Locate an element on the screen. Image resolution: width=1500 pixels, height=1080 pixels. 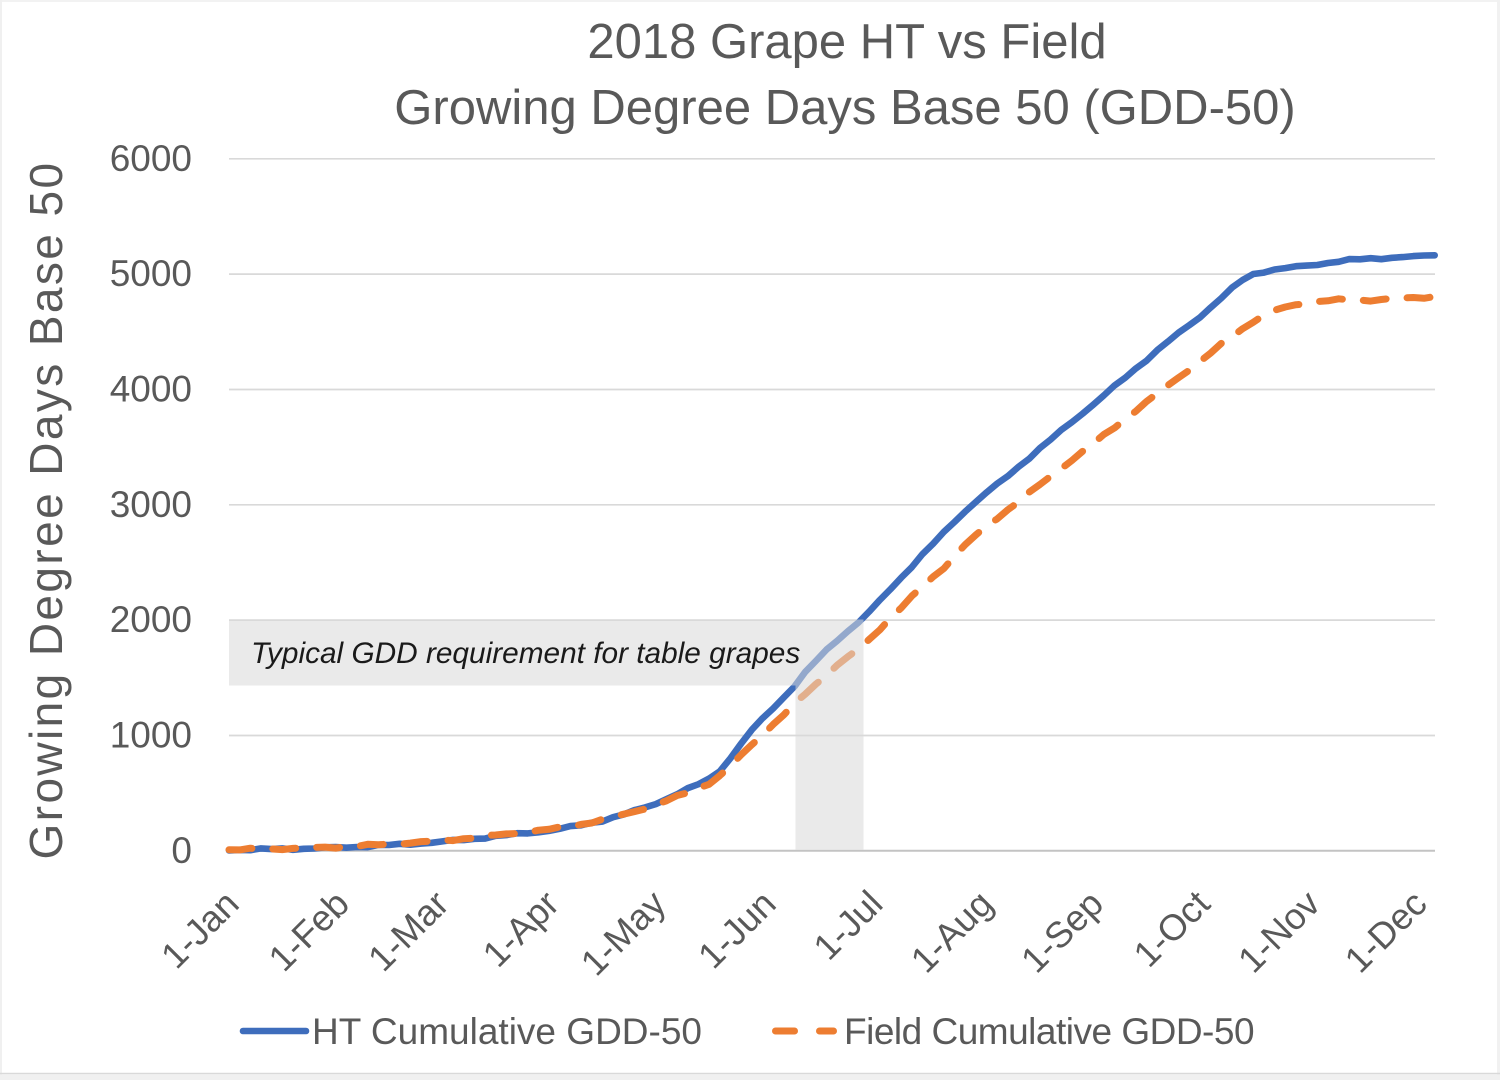
svg-text: 2018 Grape HT vs Field is located at coordinates (846, 42).